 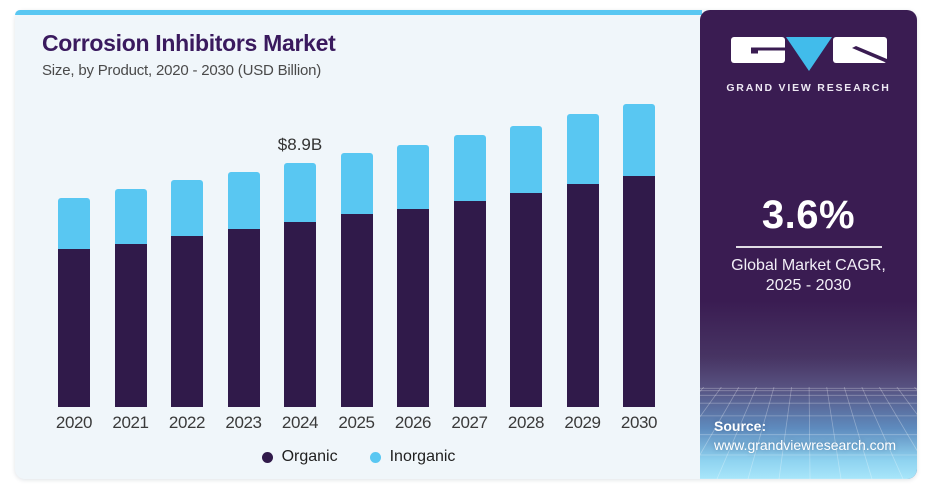 I want to click on x-label-2023: 2023, so click(x=243, y=422).